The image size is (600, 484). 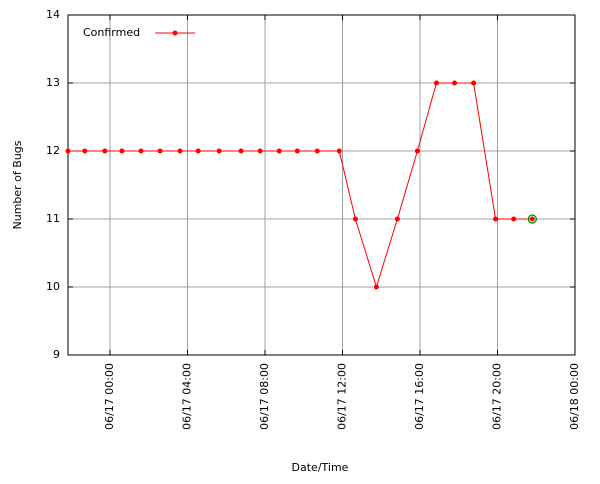 I want to click on y-tick-label: 13, so click(x=53, y=82).